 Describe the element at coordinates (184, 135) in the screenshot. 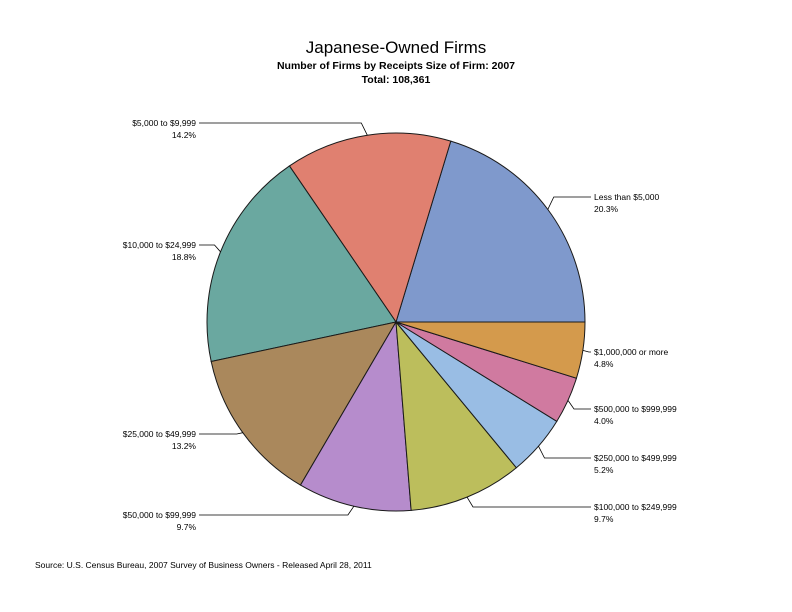

I see `slice-percent-label: 14.2%` at that location.